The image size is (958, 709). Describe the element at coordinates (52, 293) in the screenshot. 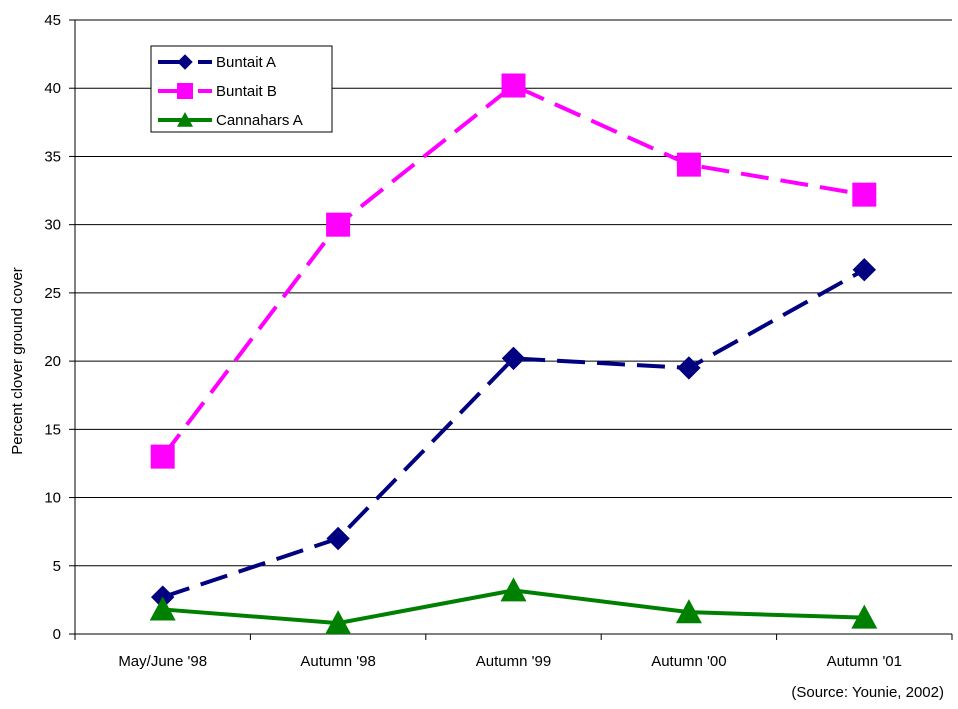

I see `y-tick-label: 25` at that location.